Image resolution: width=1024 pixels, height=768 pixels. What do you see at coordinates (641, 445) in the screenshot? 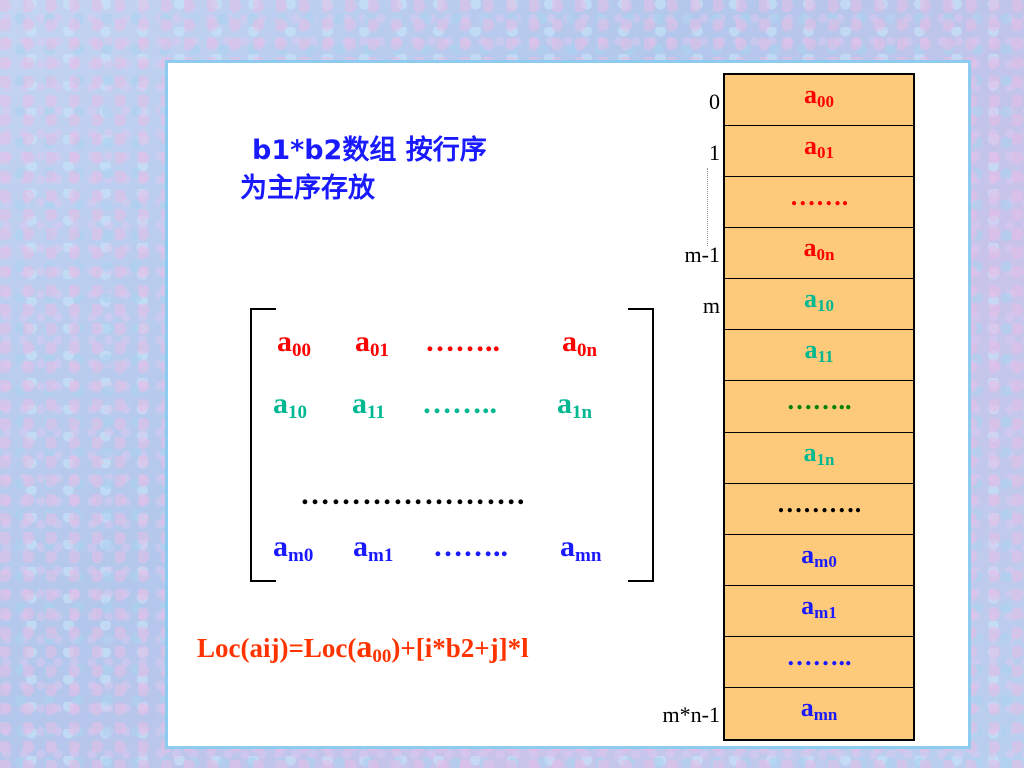
I see `matrix-right-bracket` at bounding box center [641, 445].